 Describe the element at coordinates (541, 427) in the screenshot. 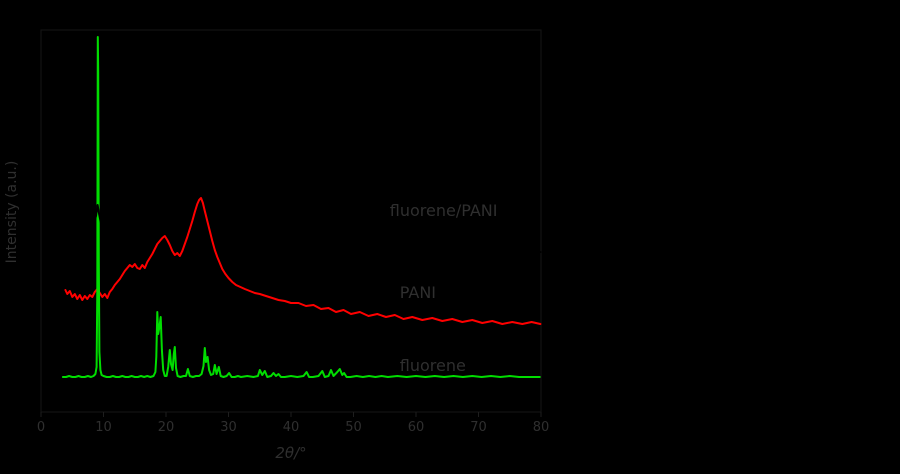

I see `x-axis-tick-label: 80` at that location.